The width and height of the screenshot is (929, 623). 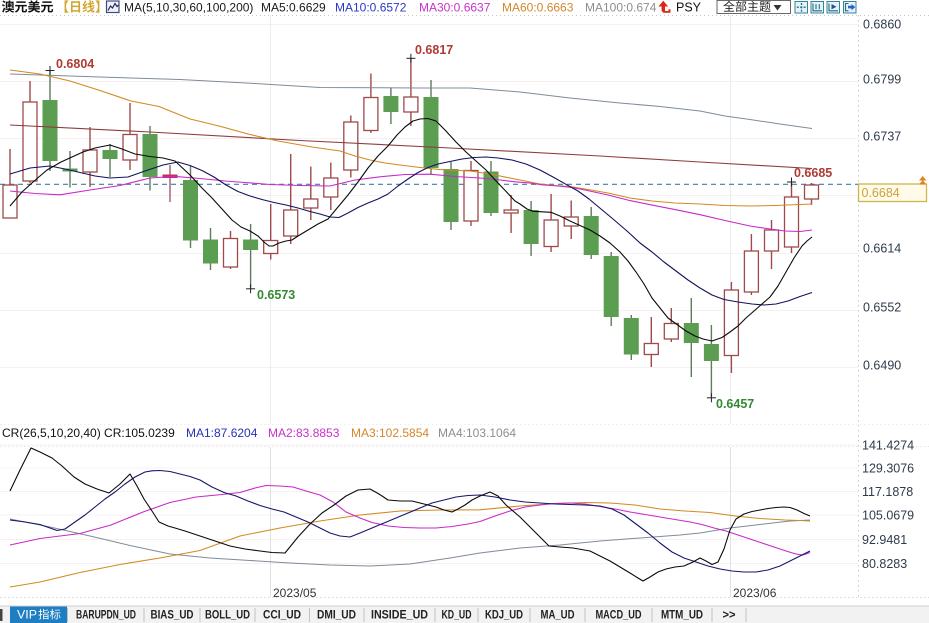 I want to click on svg-text: MA100:0.674, so click(x=621, y=8).